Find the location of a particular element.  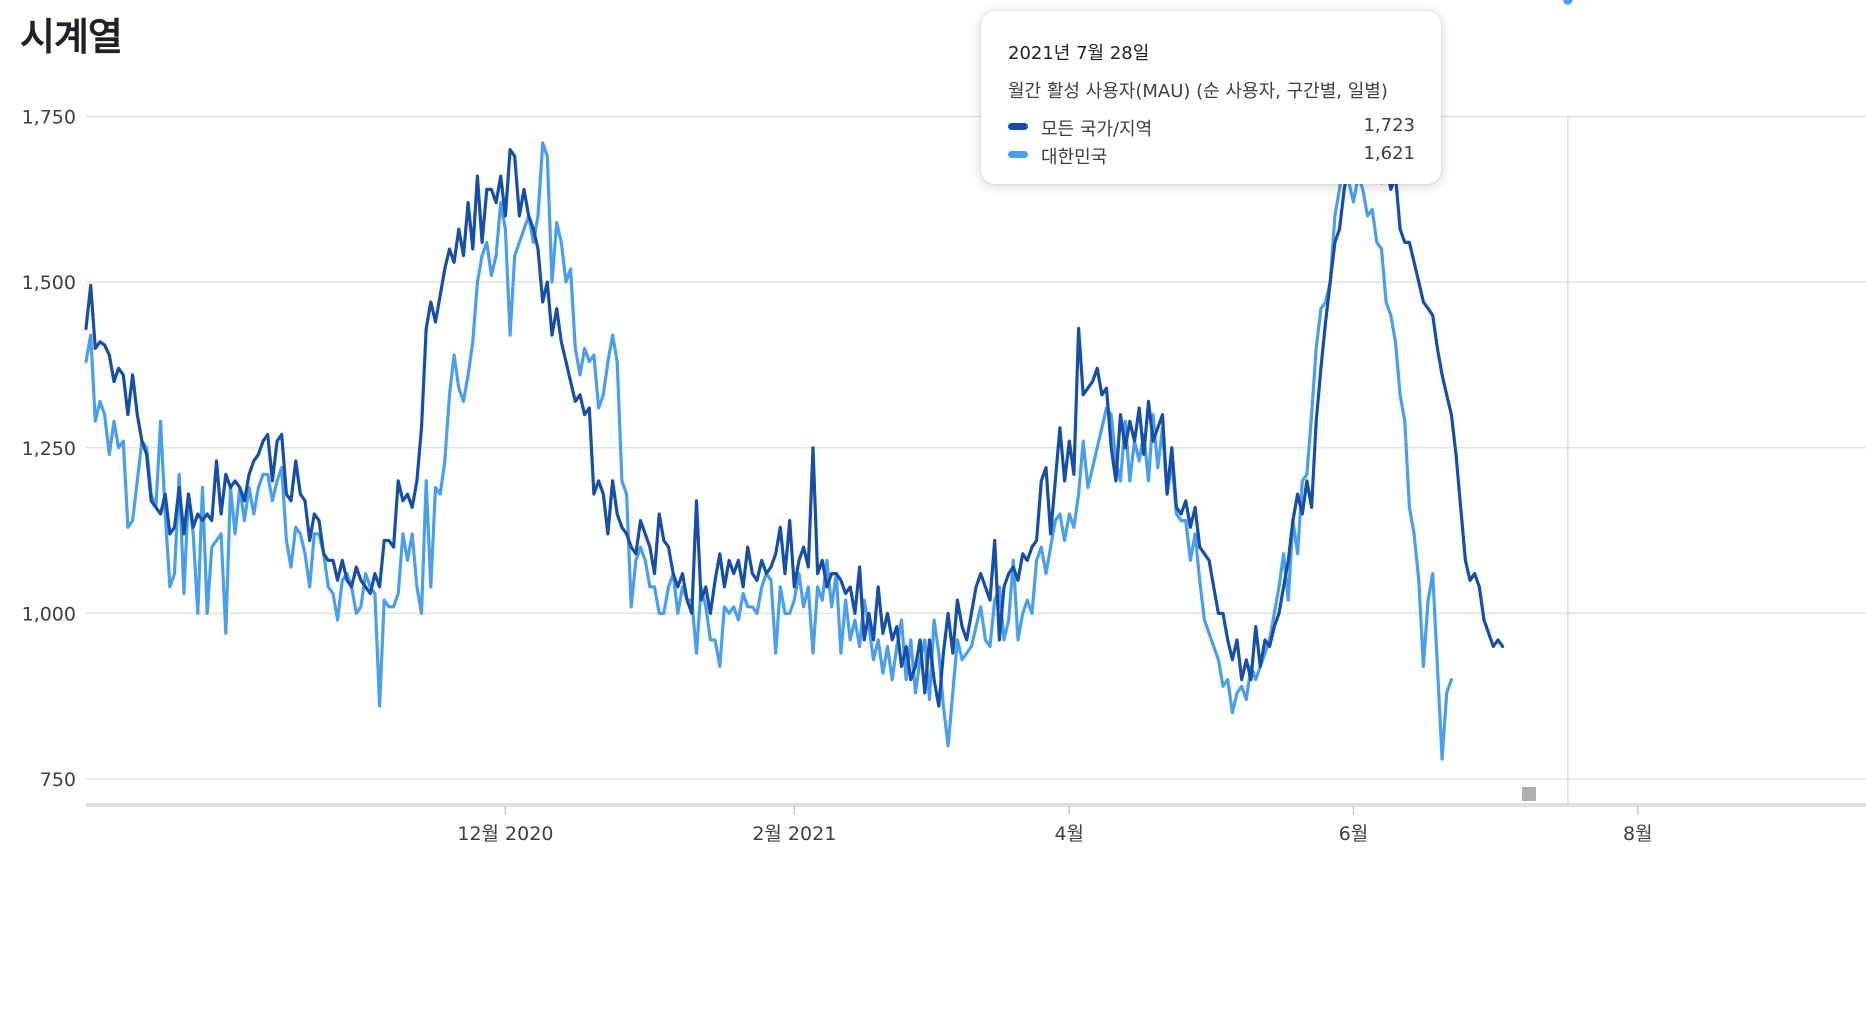

tooltip-series-name: 대한민국 is located at coordinates (1074, 157).